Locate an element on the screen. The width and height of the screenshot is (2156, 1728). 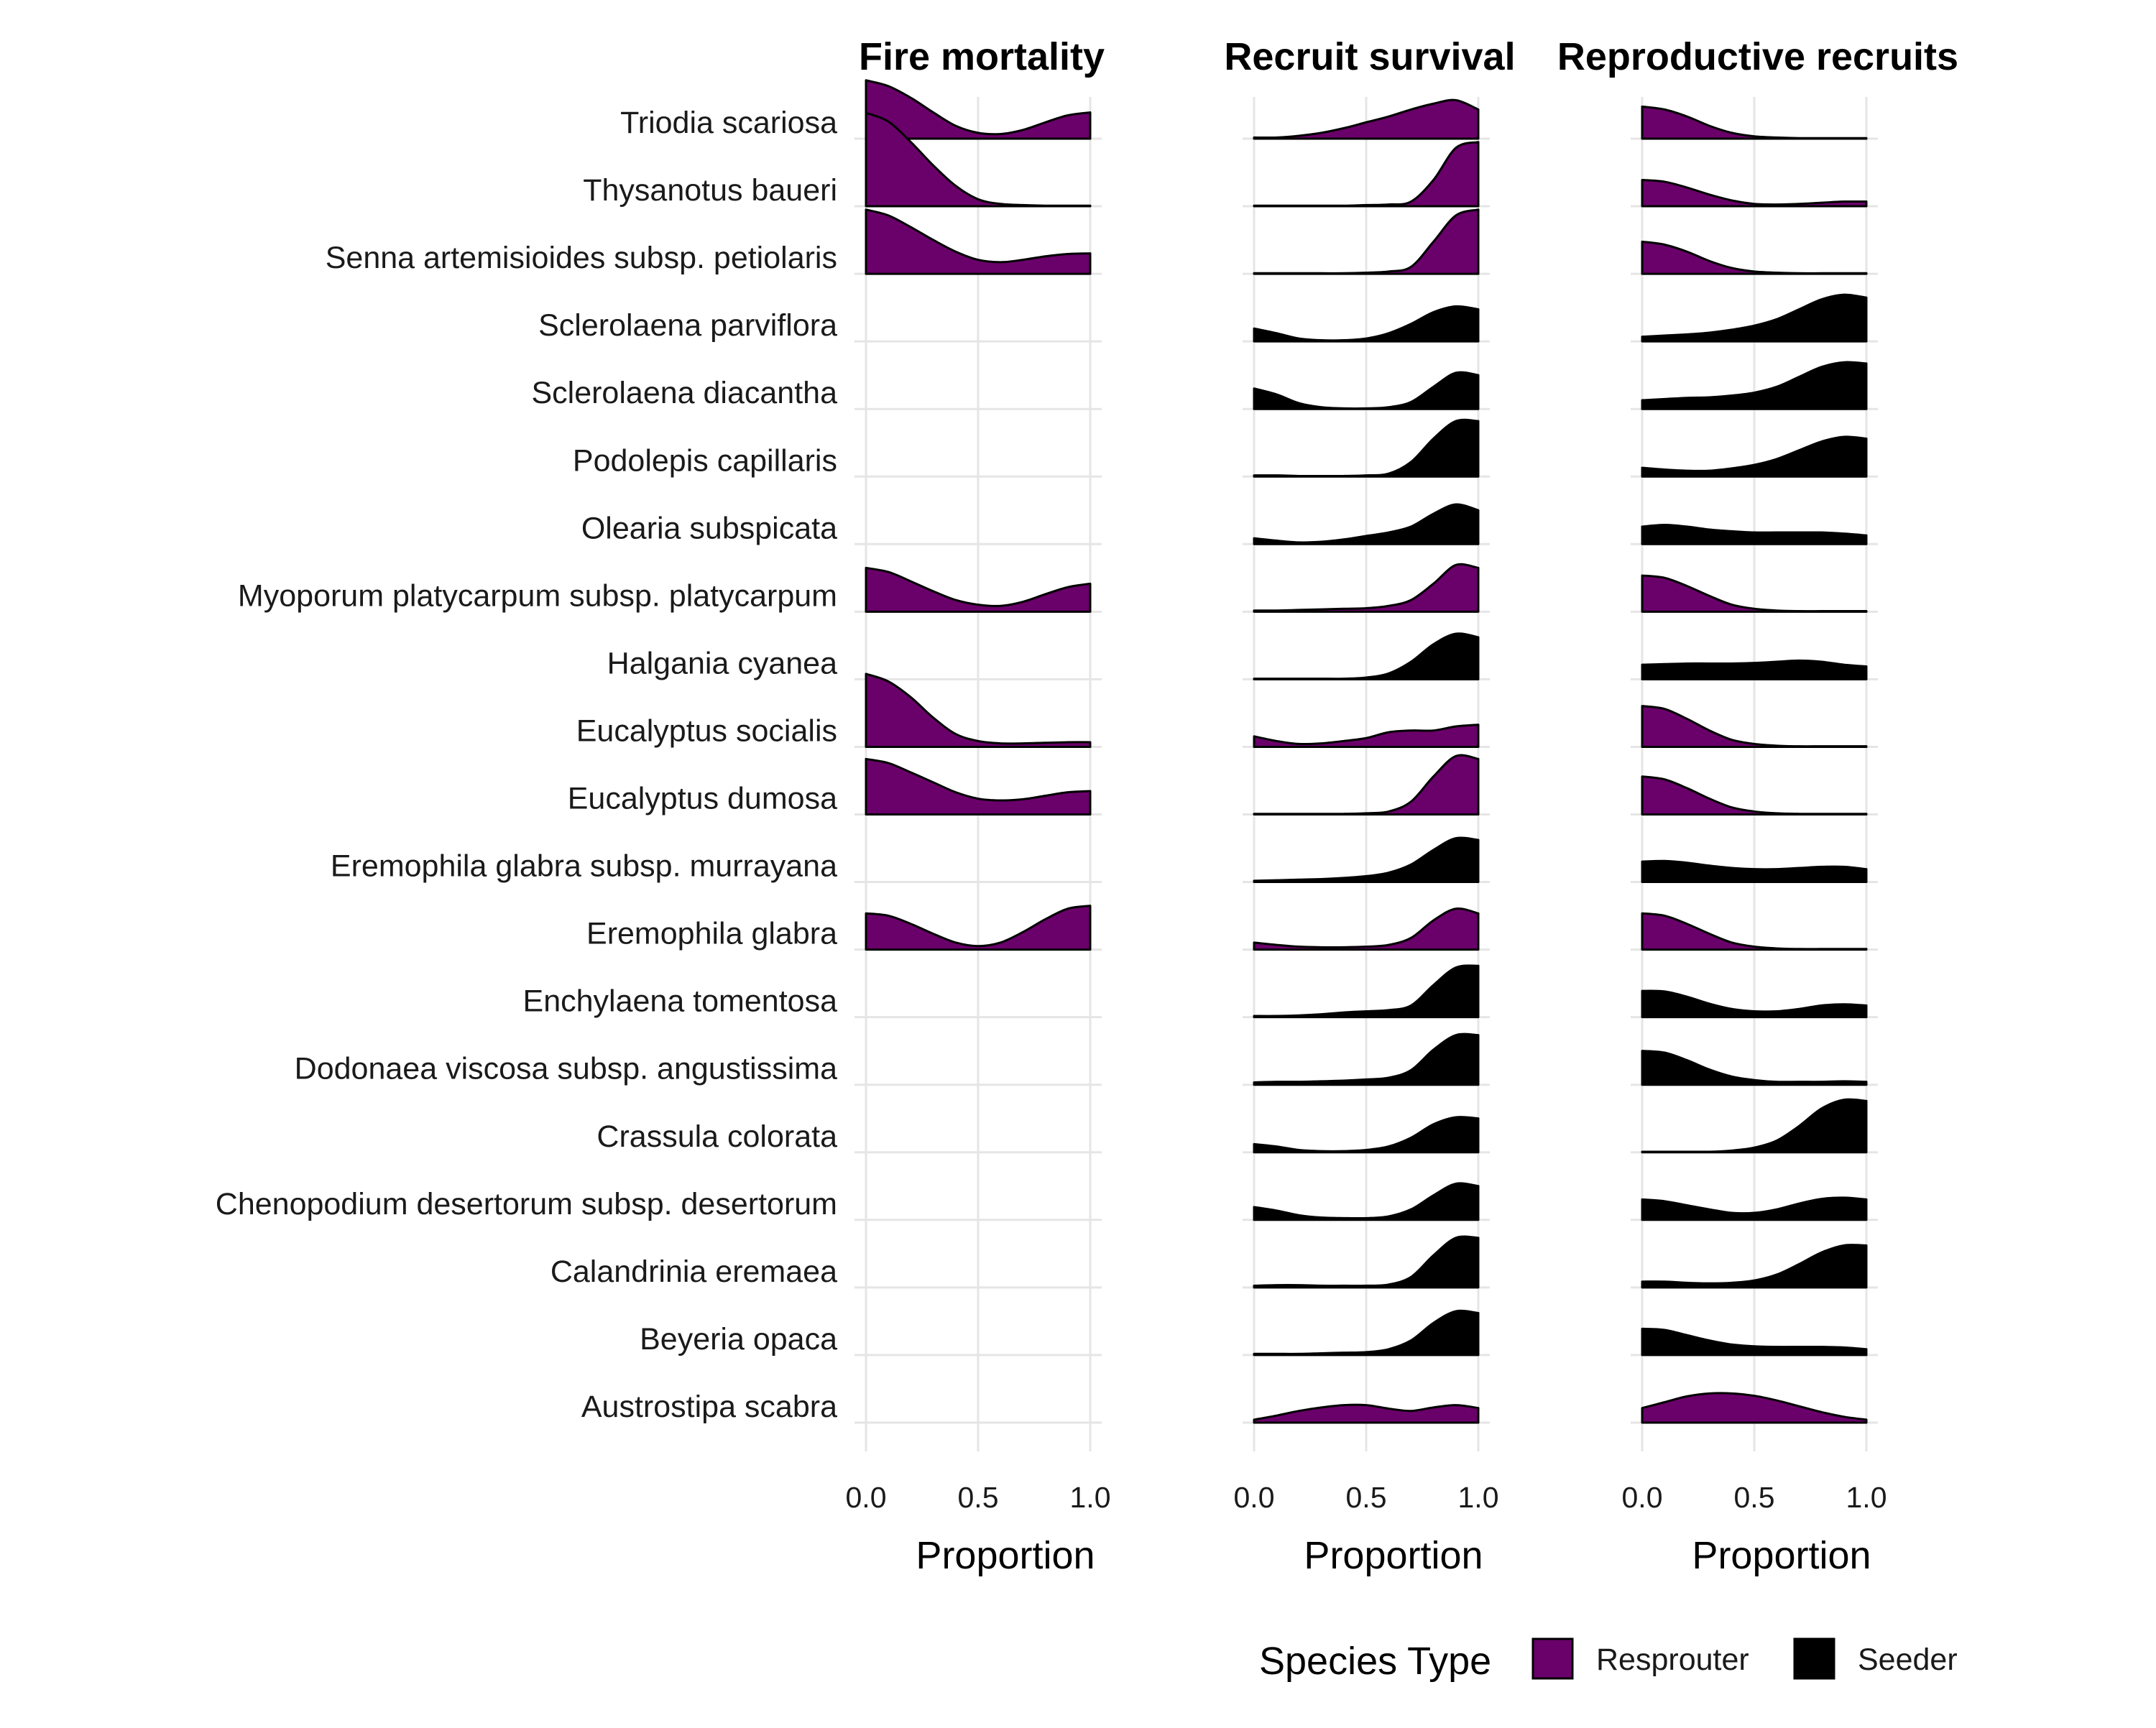
panel-3-ridge-senna-artemisioides-subsp-petiolaris is located at coordinates (1754, 257).